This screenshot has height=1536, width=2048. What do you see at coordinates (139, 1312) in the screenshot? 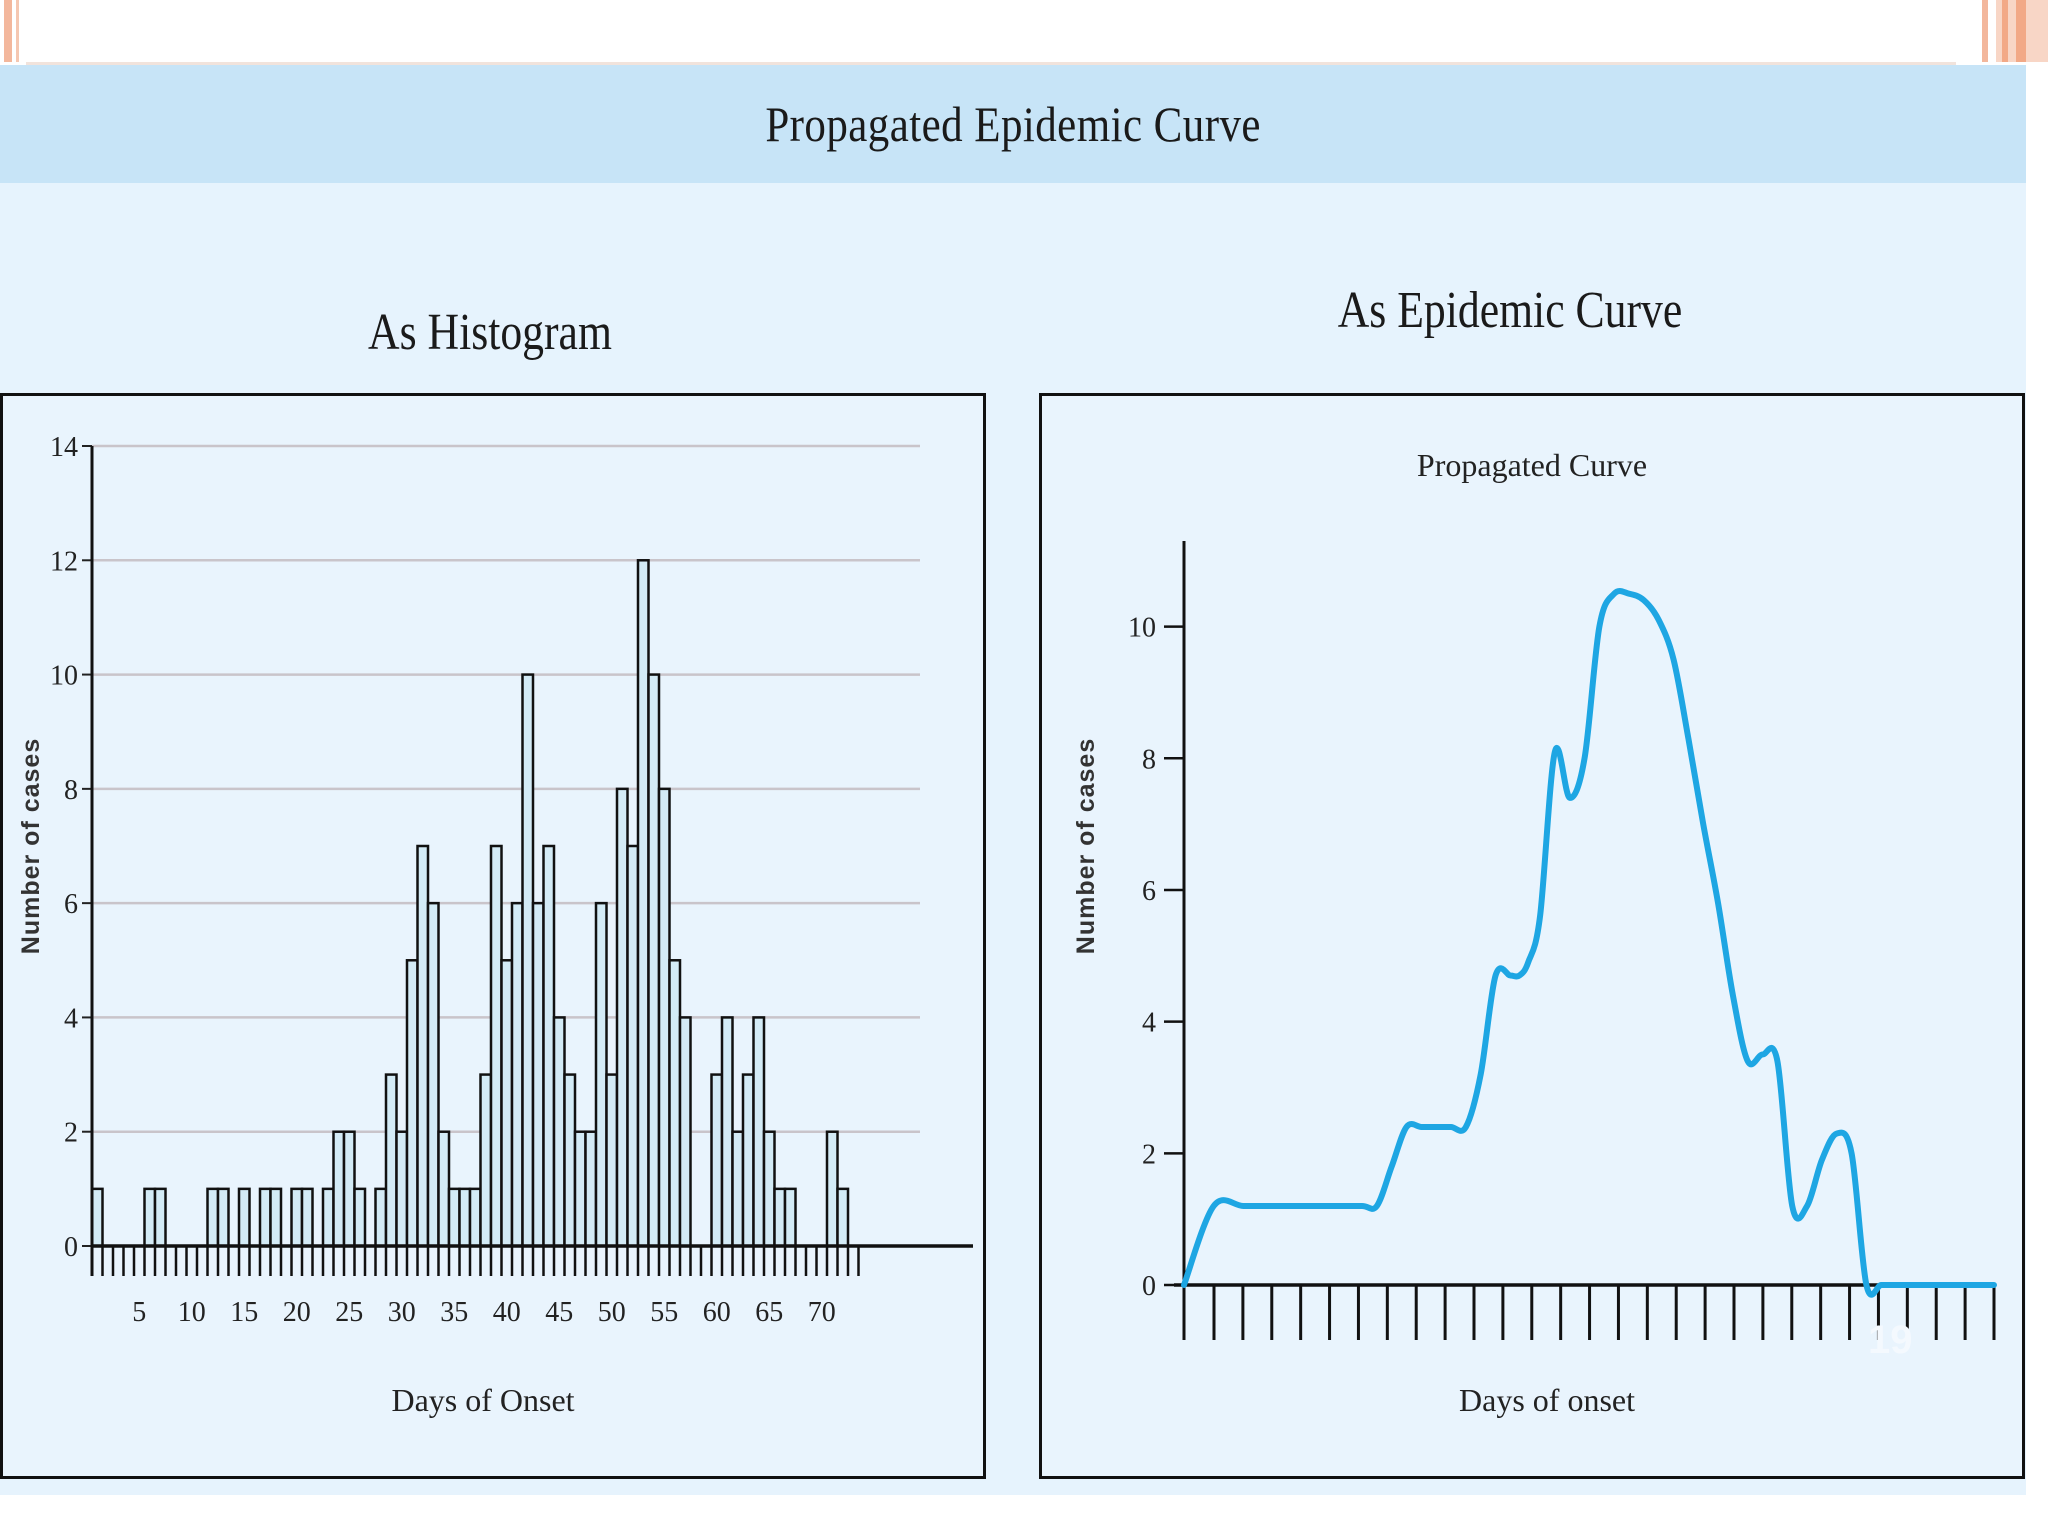
I see `x-tick-label: 5` at bounding box center [139, 1312].